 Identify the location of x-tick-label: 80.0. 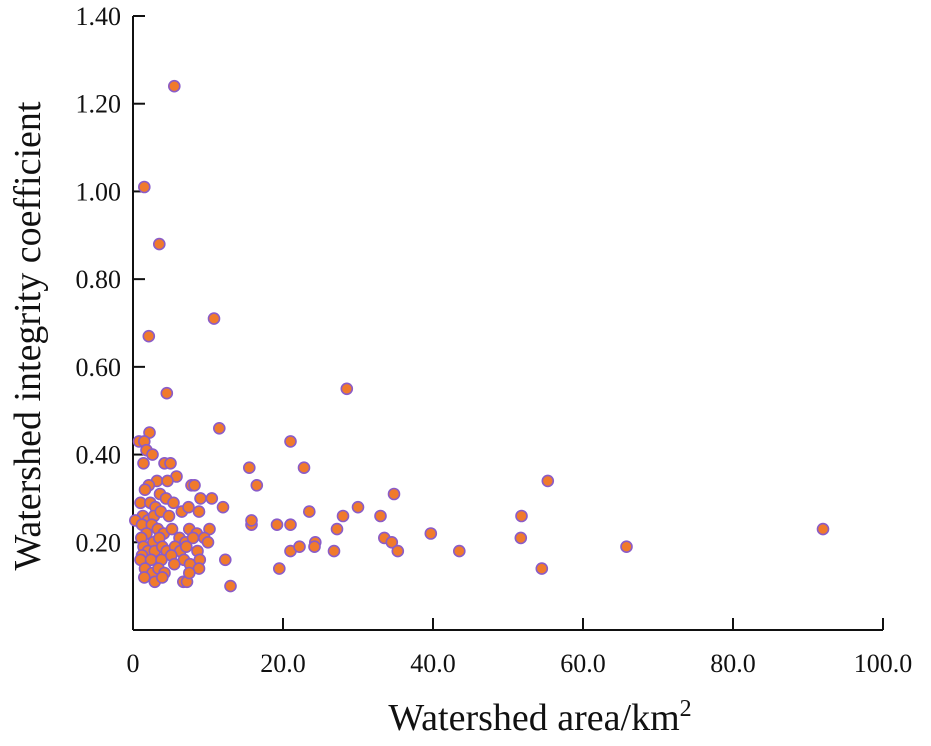
(733, 663).